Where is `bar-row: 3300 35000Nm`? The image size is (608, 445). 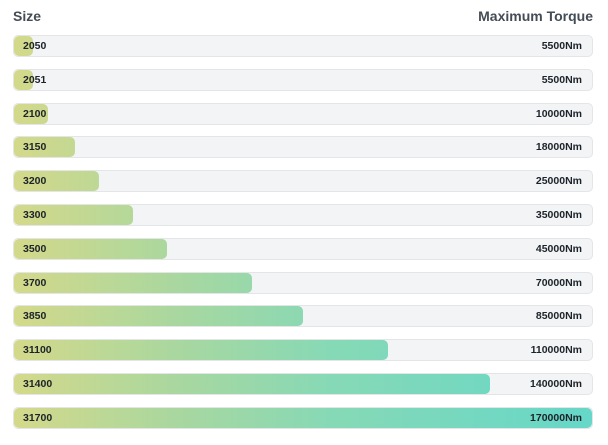
bar-row: 3300 35000Nm is located at coordinates (303, 214).